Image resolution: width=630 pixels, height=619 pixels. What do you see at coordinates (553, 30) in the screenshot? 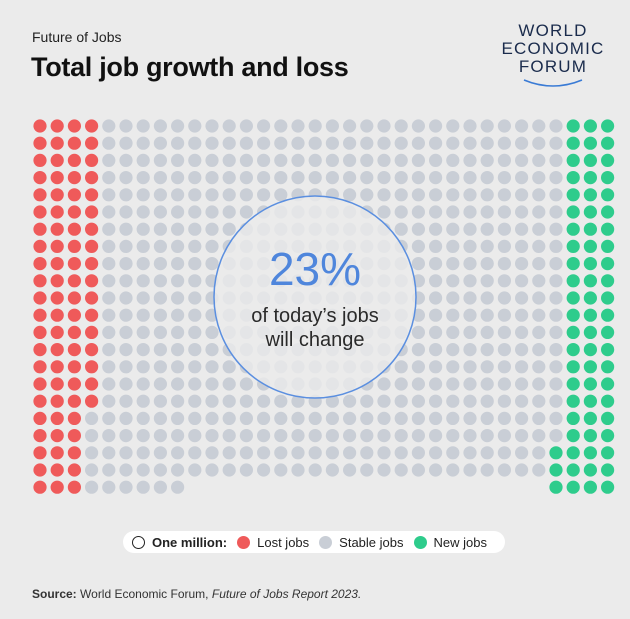
I see `logo-line-1: WORLD` at bounding box center [553, 30].